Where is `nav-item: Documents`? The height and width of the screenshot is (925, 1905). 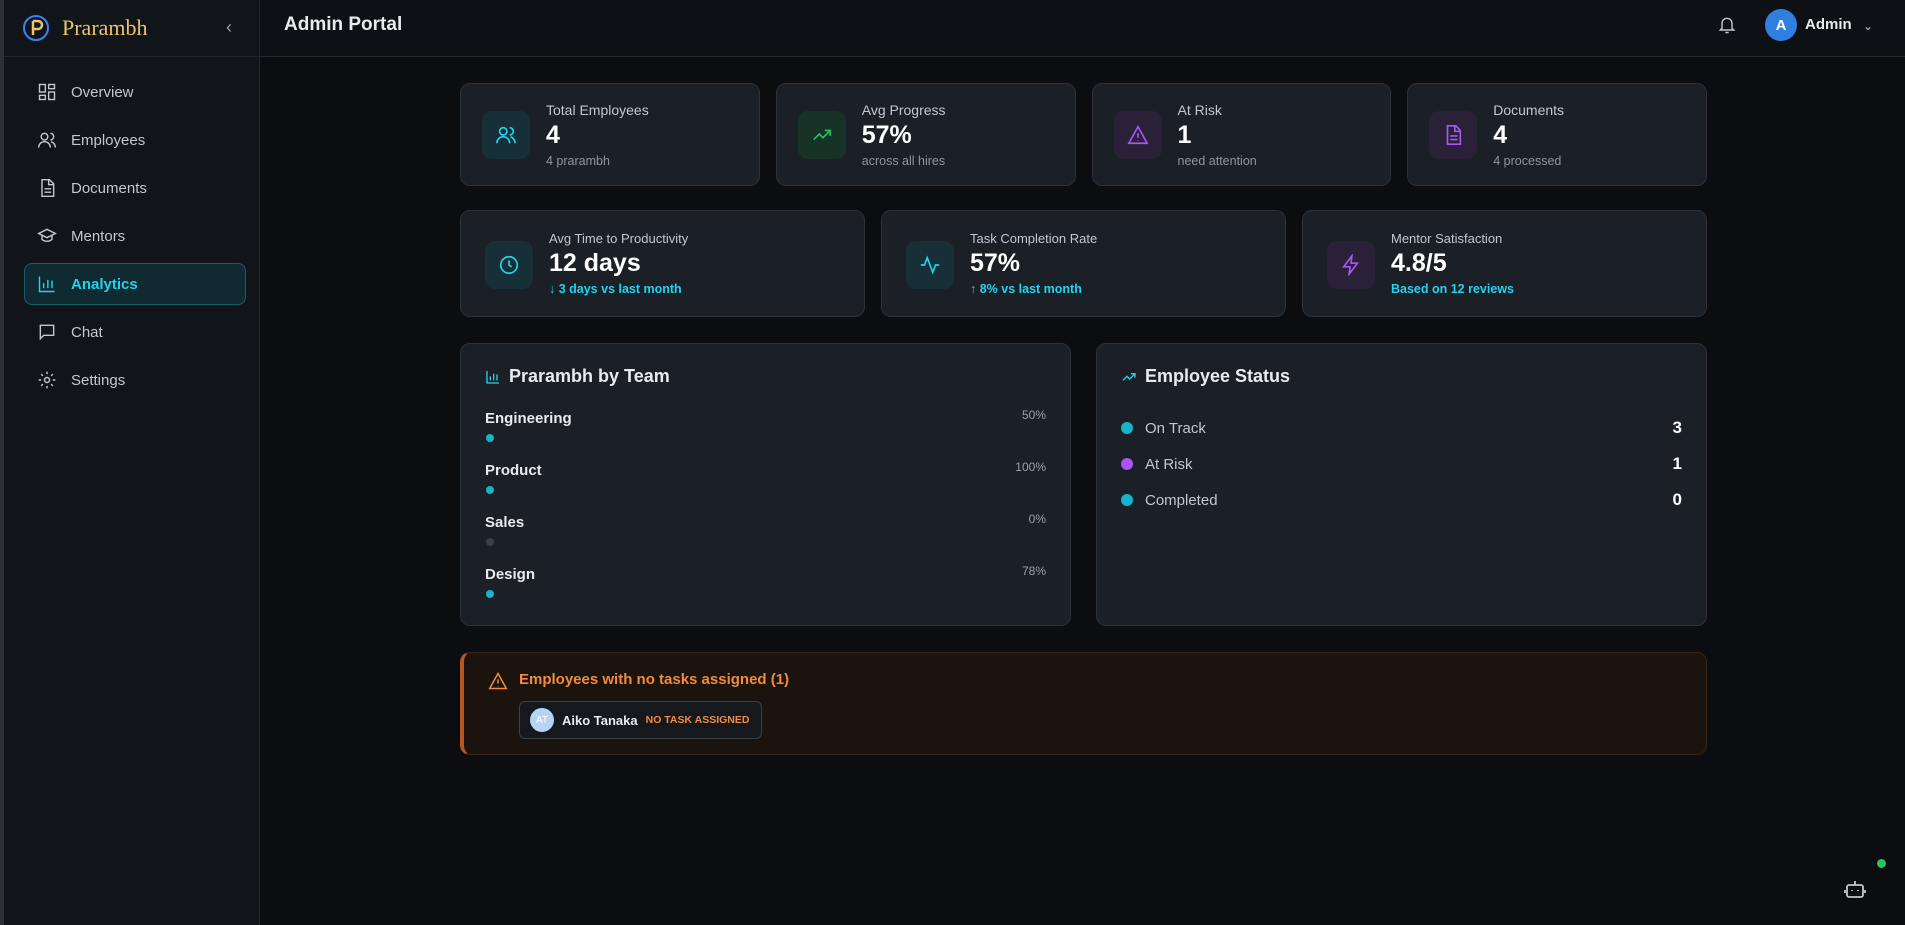 nav-item: Documents is located at coordinates (135, 188).